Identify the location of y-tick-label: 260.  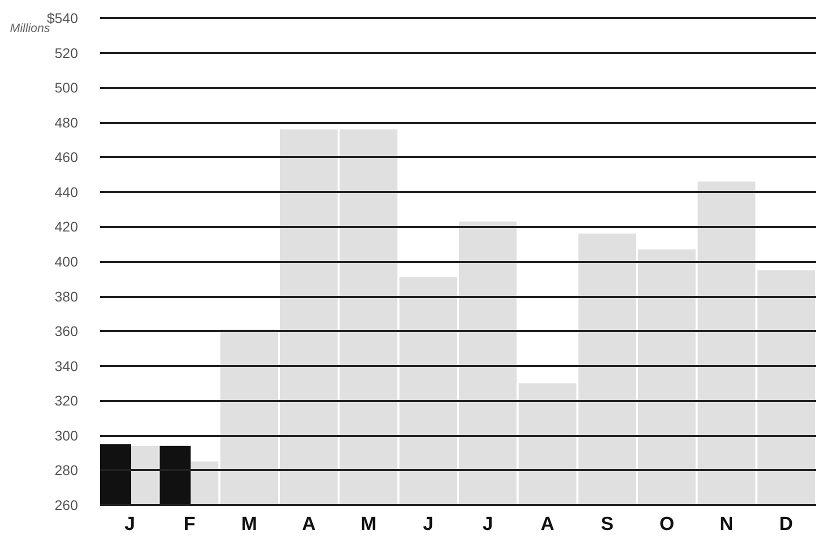
(66, 505).